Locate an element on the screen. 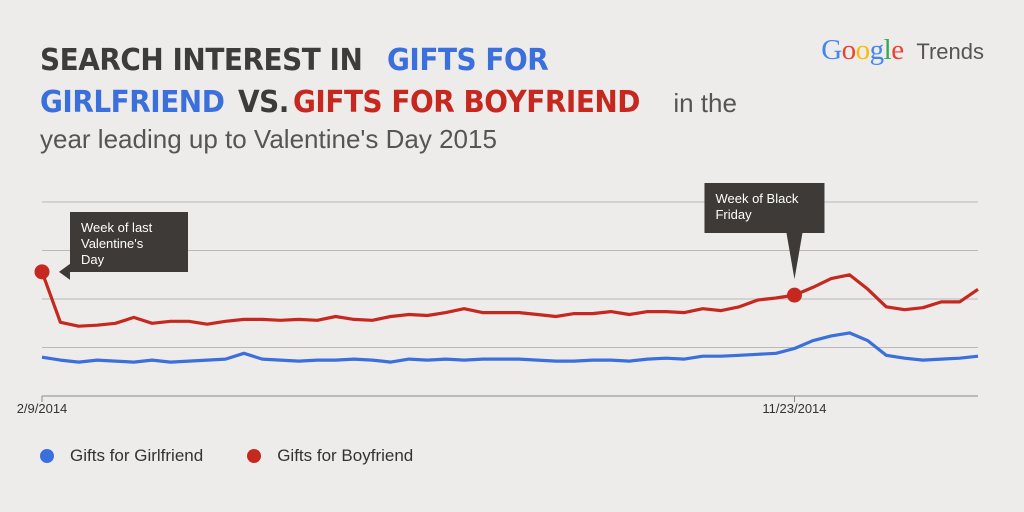 This screenshot has width=1024, height=512. title-girlfriend-part2: GIRLFRIEND is located at coordinates (132, 102).